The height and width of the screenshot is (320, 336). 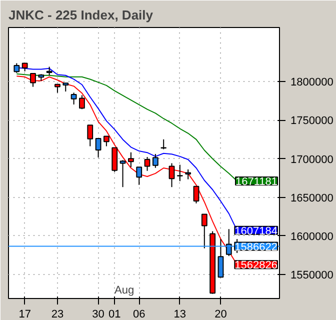 I want to click on x-tick-label: 13, so click(x=180, y=314).